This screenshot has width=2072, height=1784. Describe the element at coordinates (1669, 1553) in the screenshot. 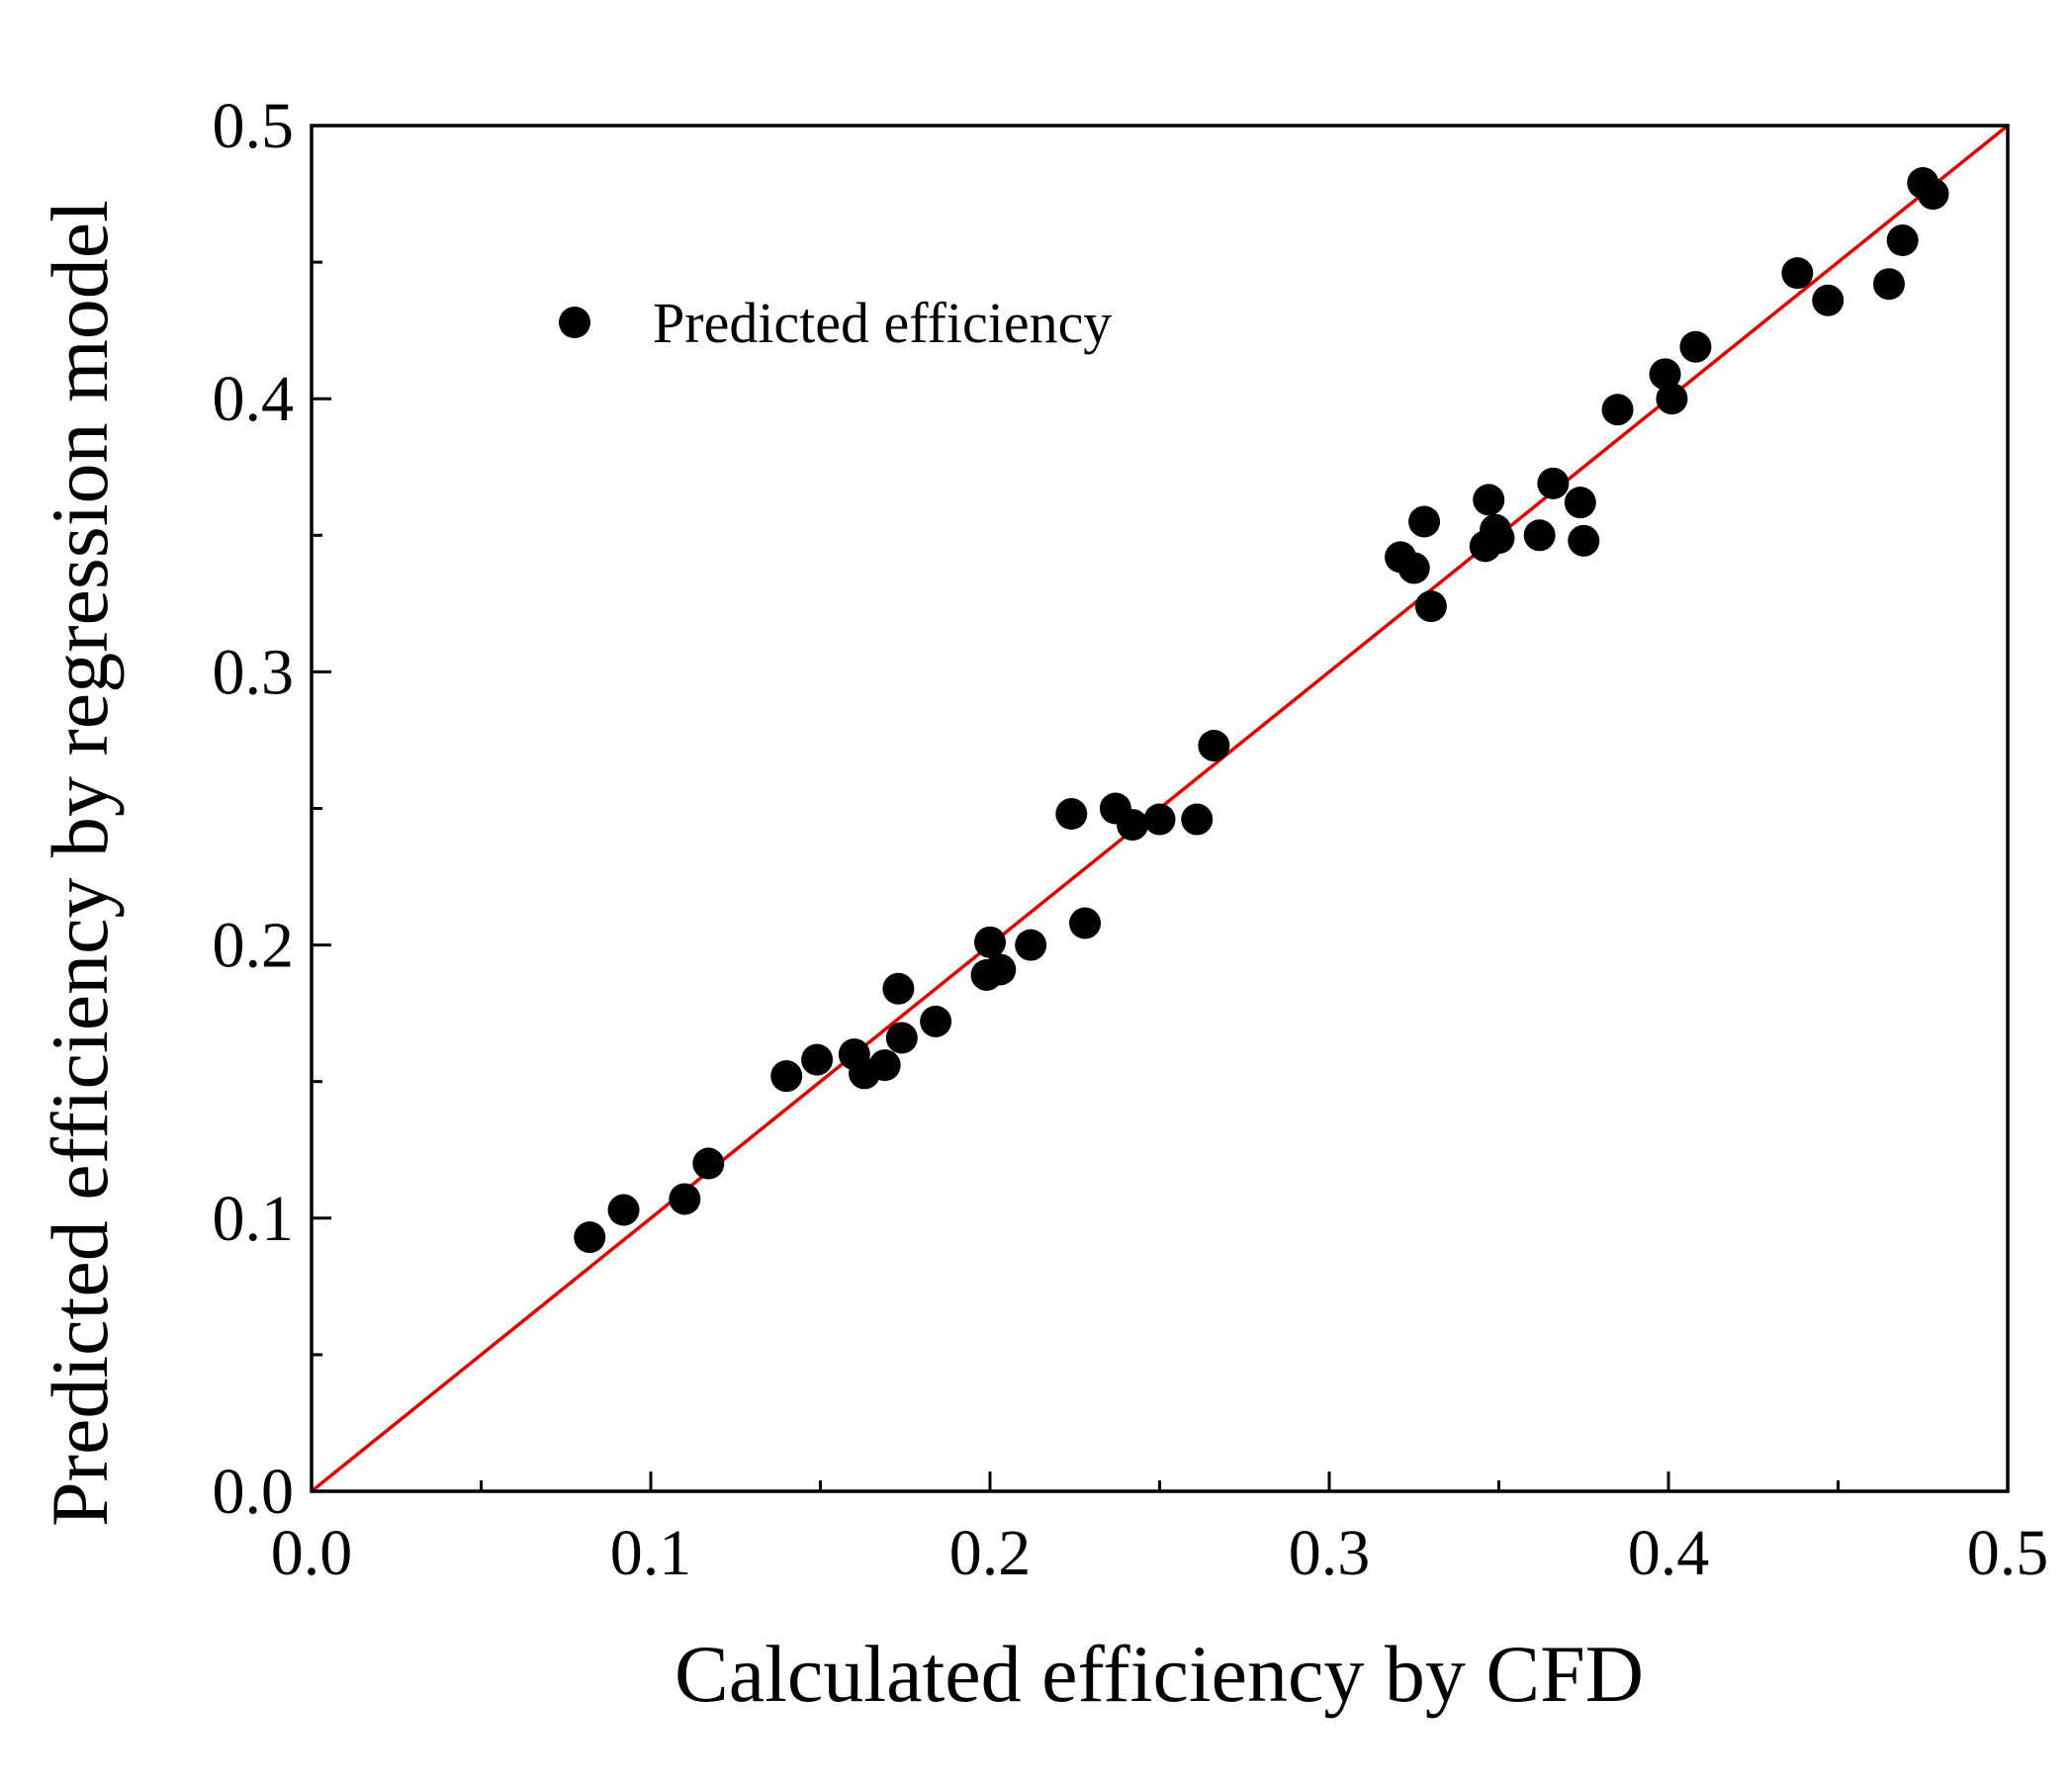

I see `x-tick-label: 0.4` at that location.